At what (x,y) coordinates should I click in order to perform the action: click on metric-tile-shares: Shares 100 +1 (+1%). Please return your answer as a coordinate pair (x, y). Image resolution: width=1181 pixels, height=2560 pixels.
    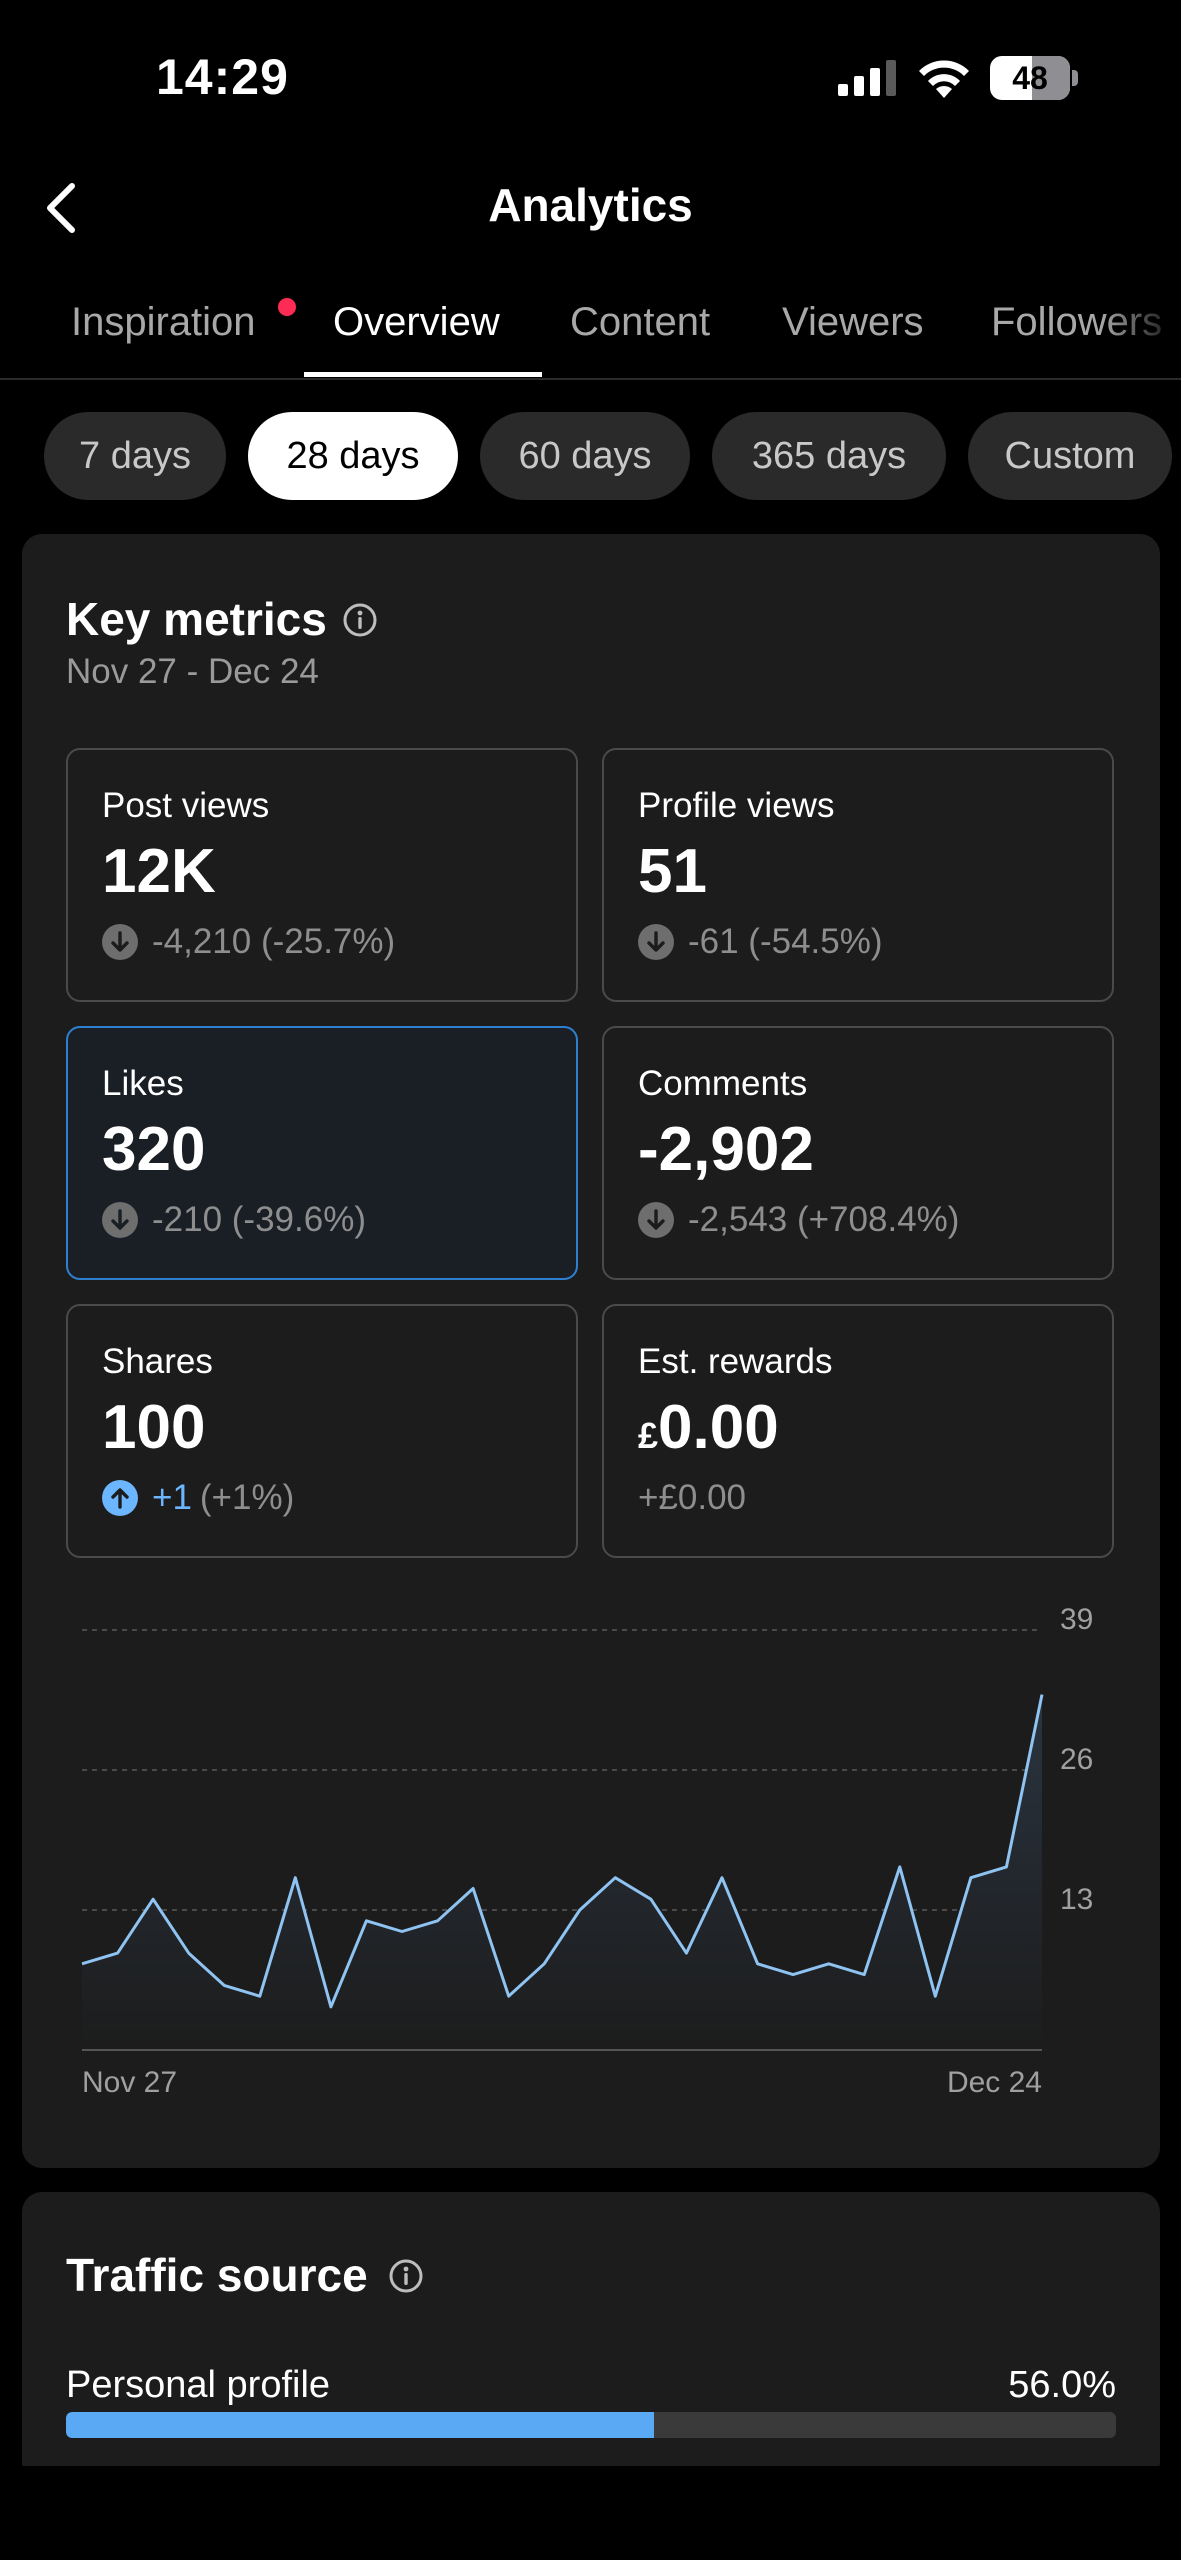
    Looking at the image, I should click on (322, 1431).